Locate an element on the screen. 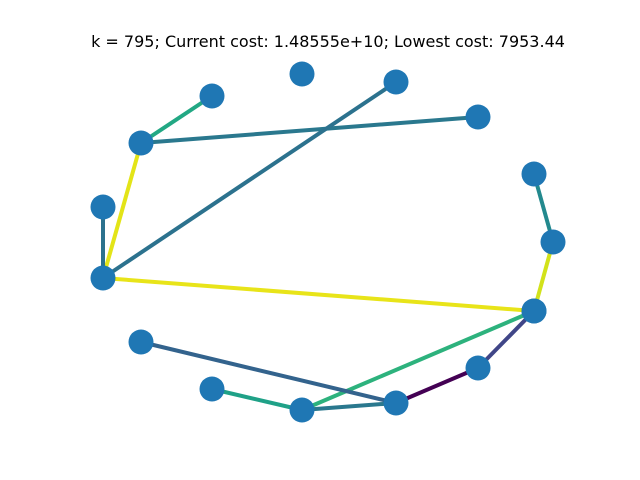 The height and width of the screenshot is (480, 640). edge-n12-n15 is located at coordinates (418, 360).